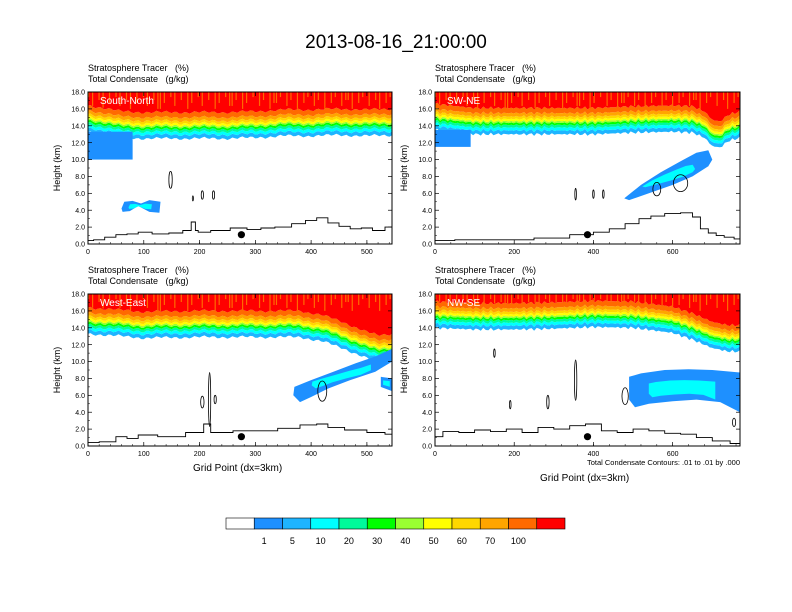 The image size is (792, 612). Describe the element at coordinates (110, 145) in the screenshot. I see `tracer-pocket` at that location.